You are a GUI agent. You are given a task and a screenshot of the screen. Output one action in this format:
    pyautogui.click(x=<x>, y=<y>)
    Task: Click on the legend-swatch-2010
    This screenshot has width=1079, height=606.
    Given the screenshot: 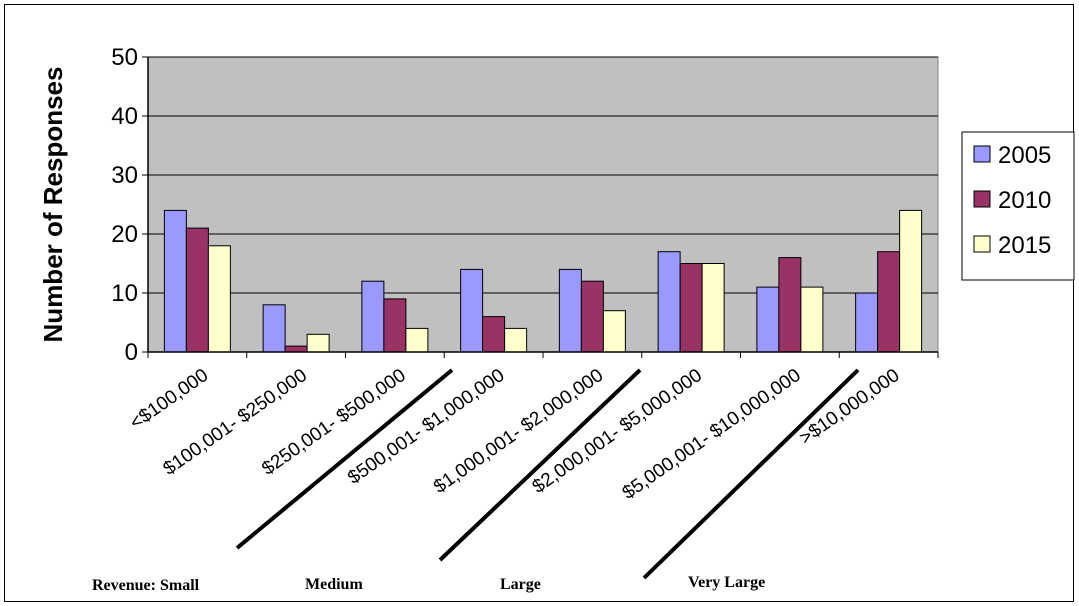 What is the action you would take?
    pyautogui.click(x=982, y=199)
    